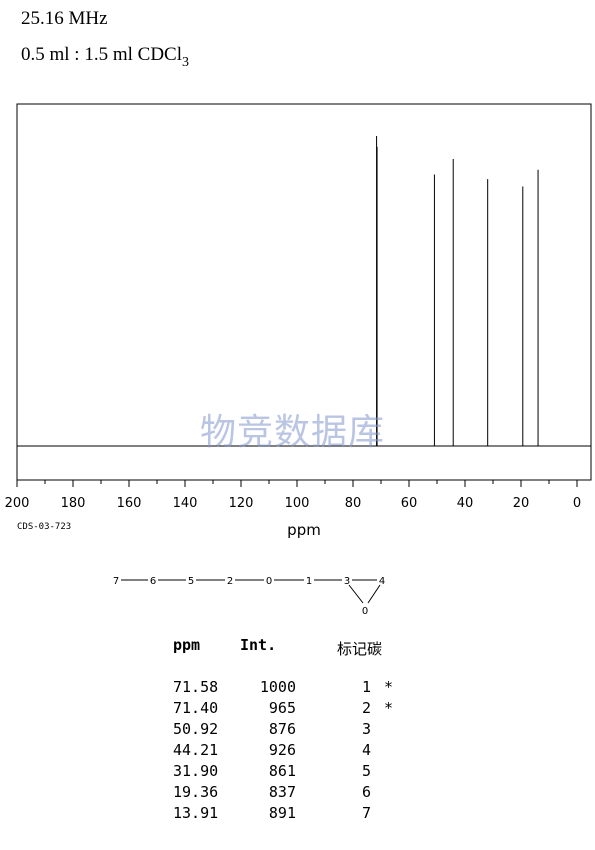  Describe the element at coordinates (196, 729) in the screenshot. I see `cell-ppm: 50.92` at that location.